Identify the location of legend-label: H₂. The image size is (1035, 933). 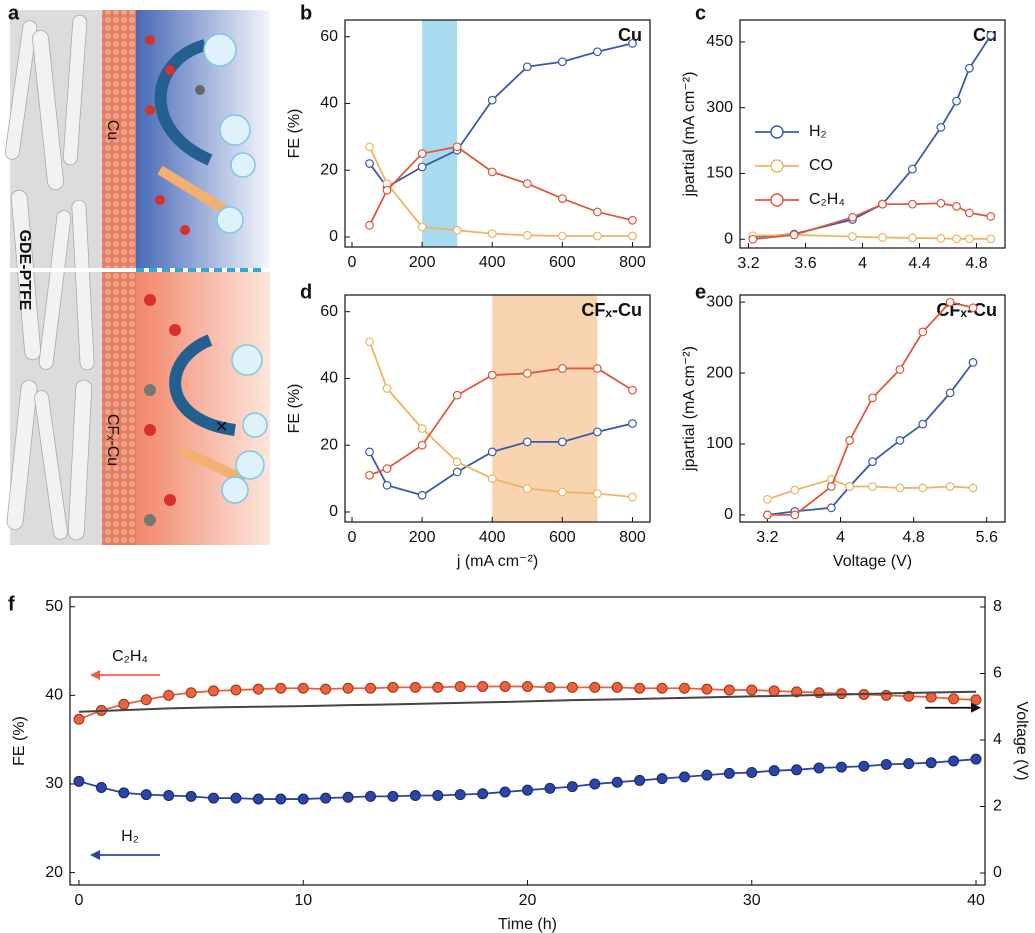
(818, 131).